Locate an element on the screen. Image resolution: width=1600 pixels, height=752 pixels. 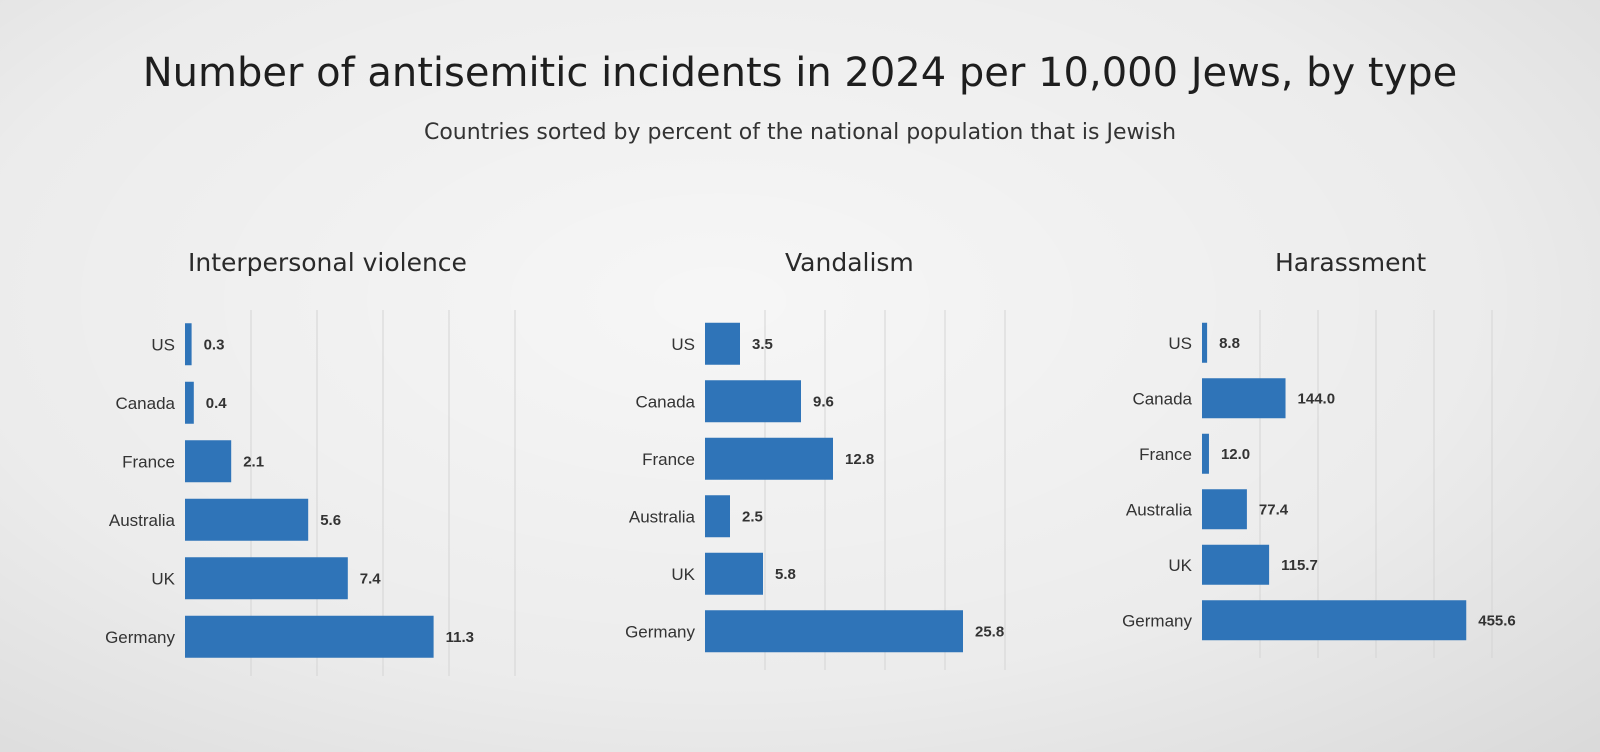
panel-title: Harassment is located at coordinates (1351, 262).